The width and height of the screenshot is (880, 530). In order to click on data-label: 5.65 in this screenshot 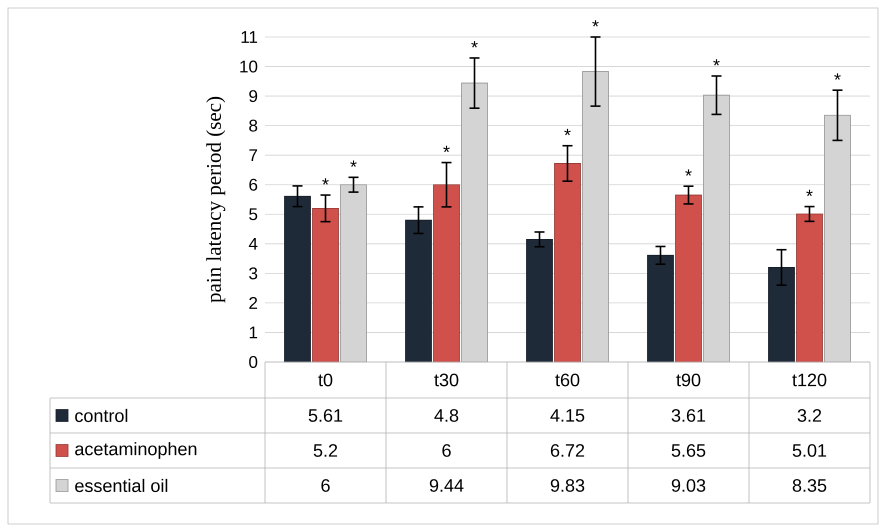, I will do `click(689, 450)`.